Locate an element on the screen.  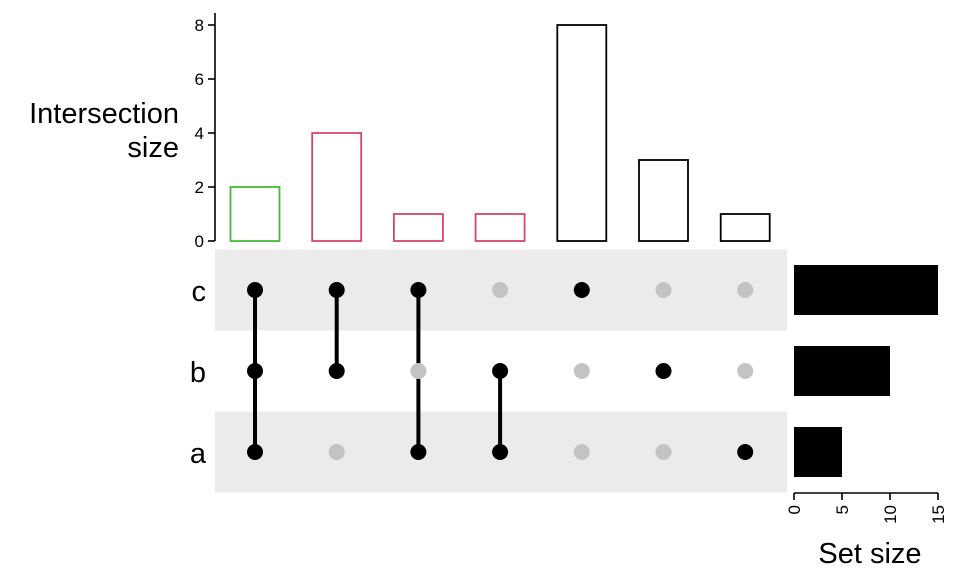
matrix-dot-4-b is located at coordinates (500, 371).